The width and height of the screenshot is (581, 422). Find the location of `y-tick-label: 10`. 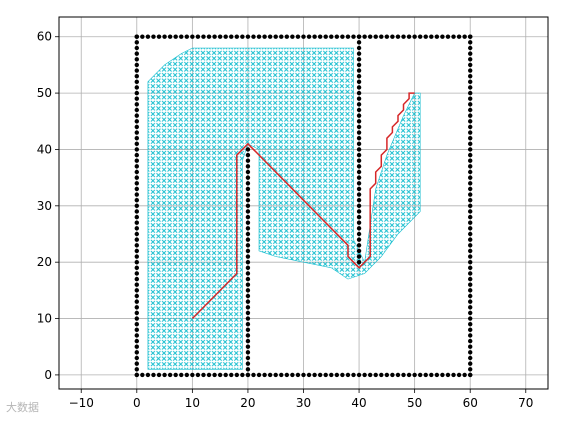

y-tick-label: 10 is located at coordinates (44, 319).